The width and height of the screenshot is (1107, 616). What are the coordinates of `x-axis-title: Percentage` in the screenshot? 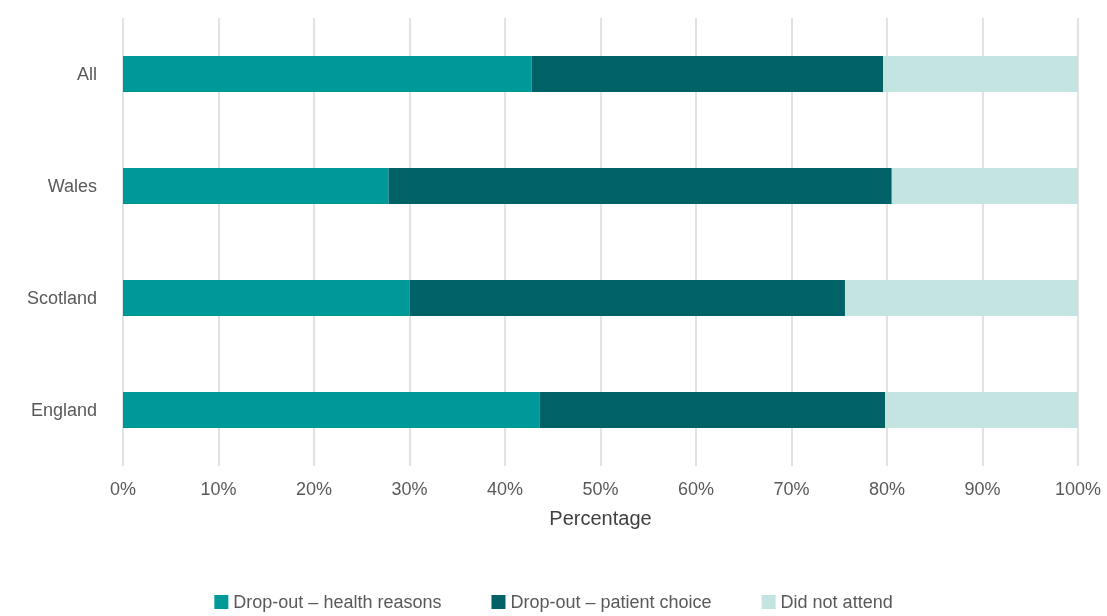 It's located at (600, 518).